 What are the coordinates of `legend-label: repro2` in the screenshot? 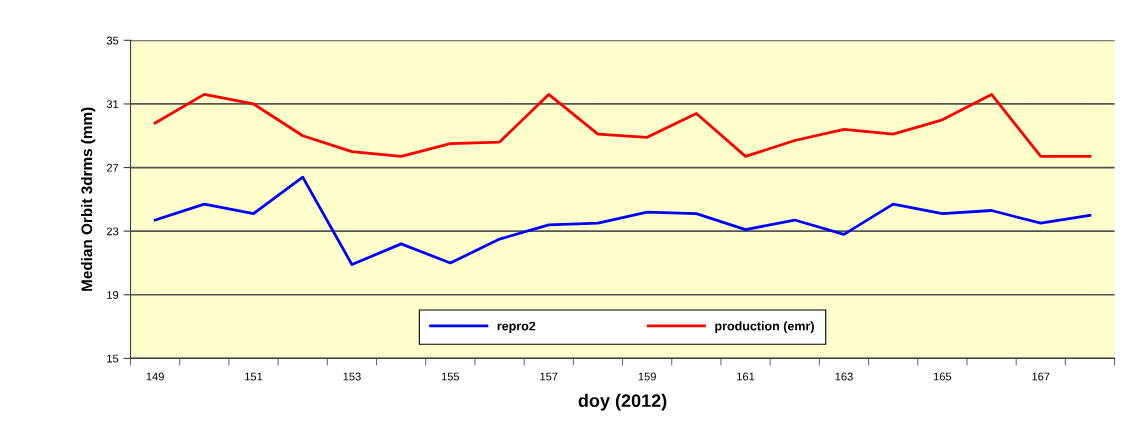 It's located at (516, 327).